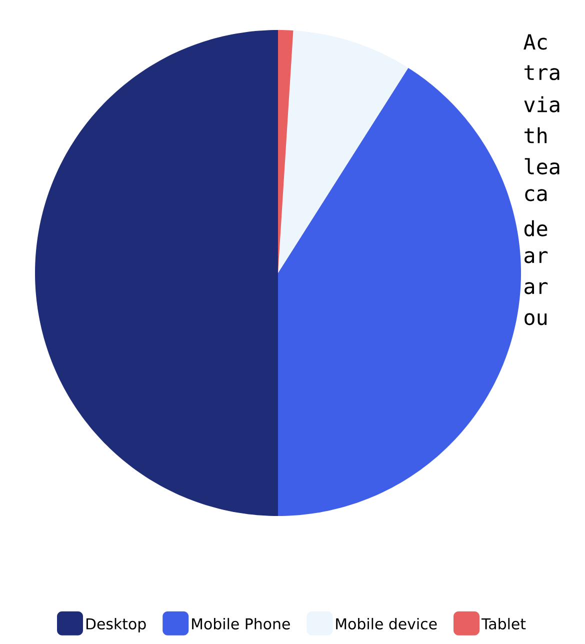  Describe the element at coordinates (535, 135) in the screenshot. I see `text: th` at that location.